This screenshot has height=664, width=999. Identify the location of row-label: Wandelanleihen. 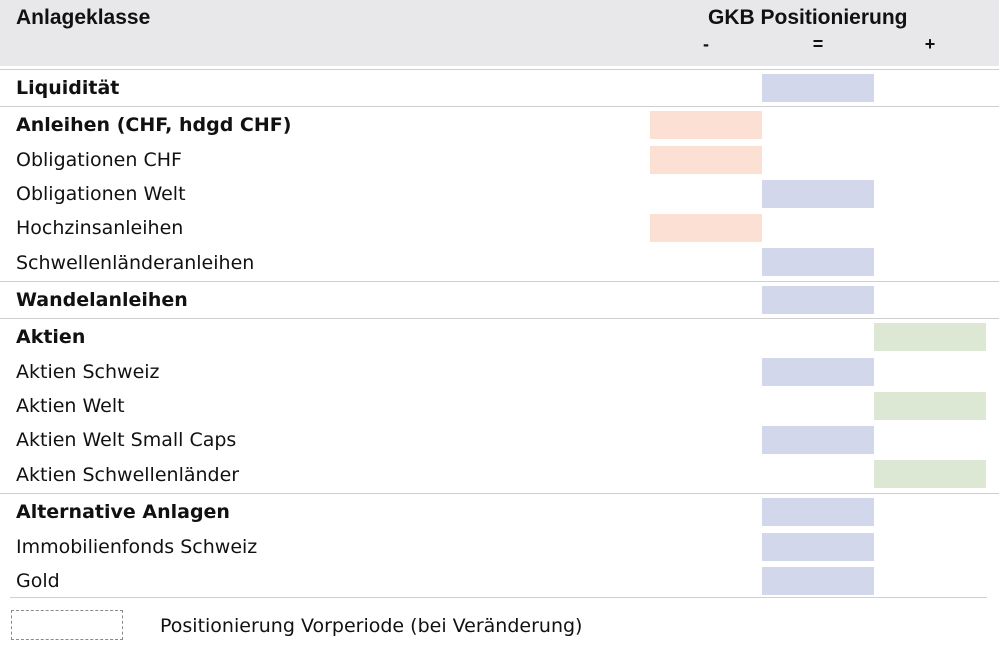
(102, 300).